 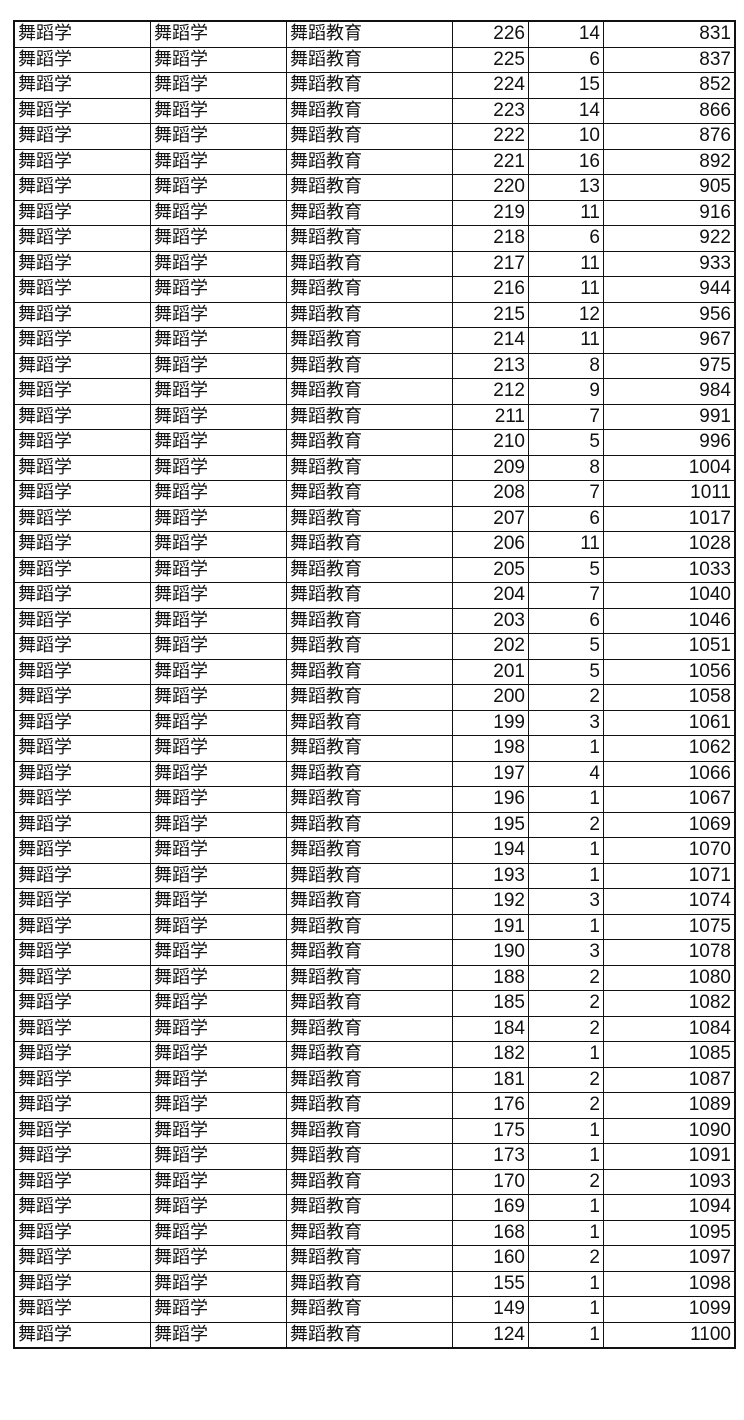 I want to click on cumulative-cell: 1087, so click(x=669, y=1079).